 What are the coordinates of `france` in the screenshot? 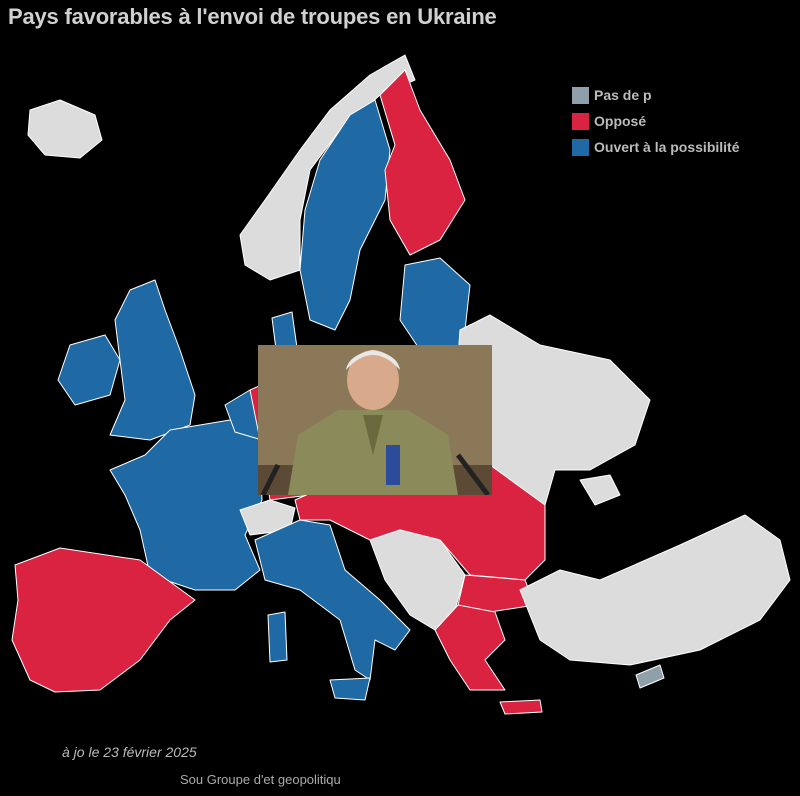 It's located at (186, 505).